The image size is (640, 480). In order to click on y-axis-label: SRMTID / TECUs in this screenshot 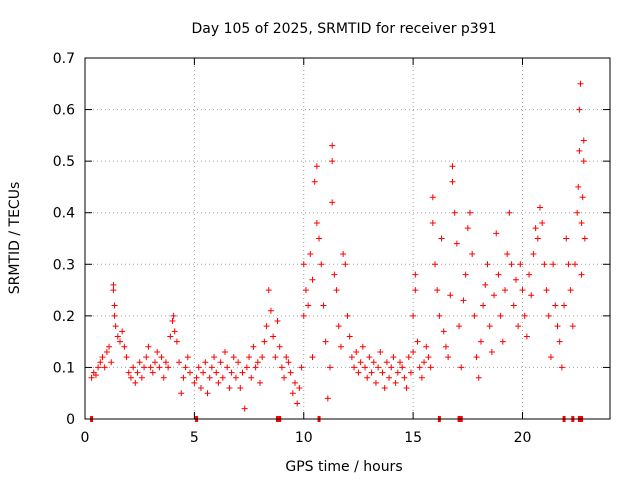, I will do `click(15, 238)`.